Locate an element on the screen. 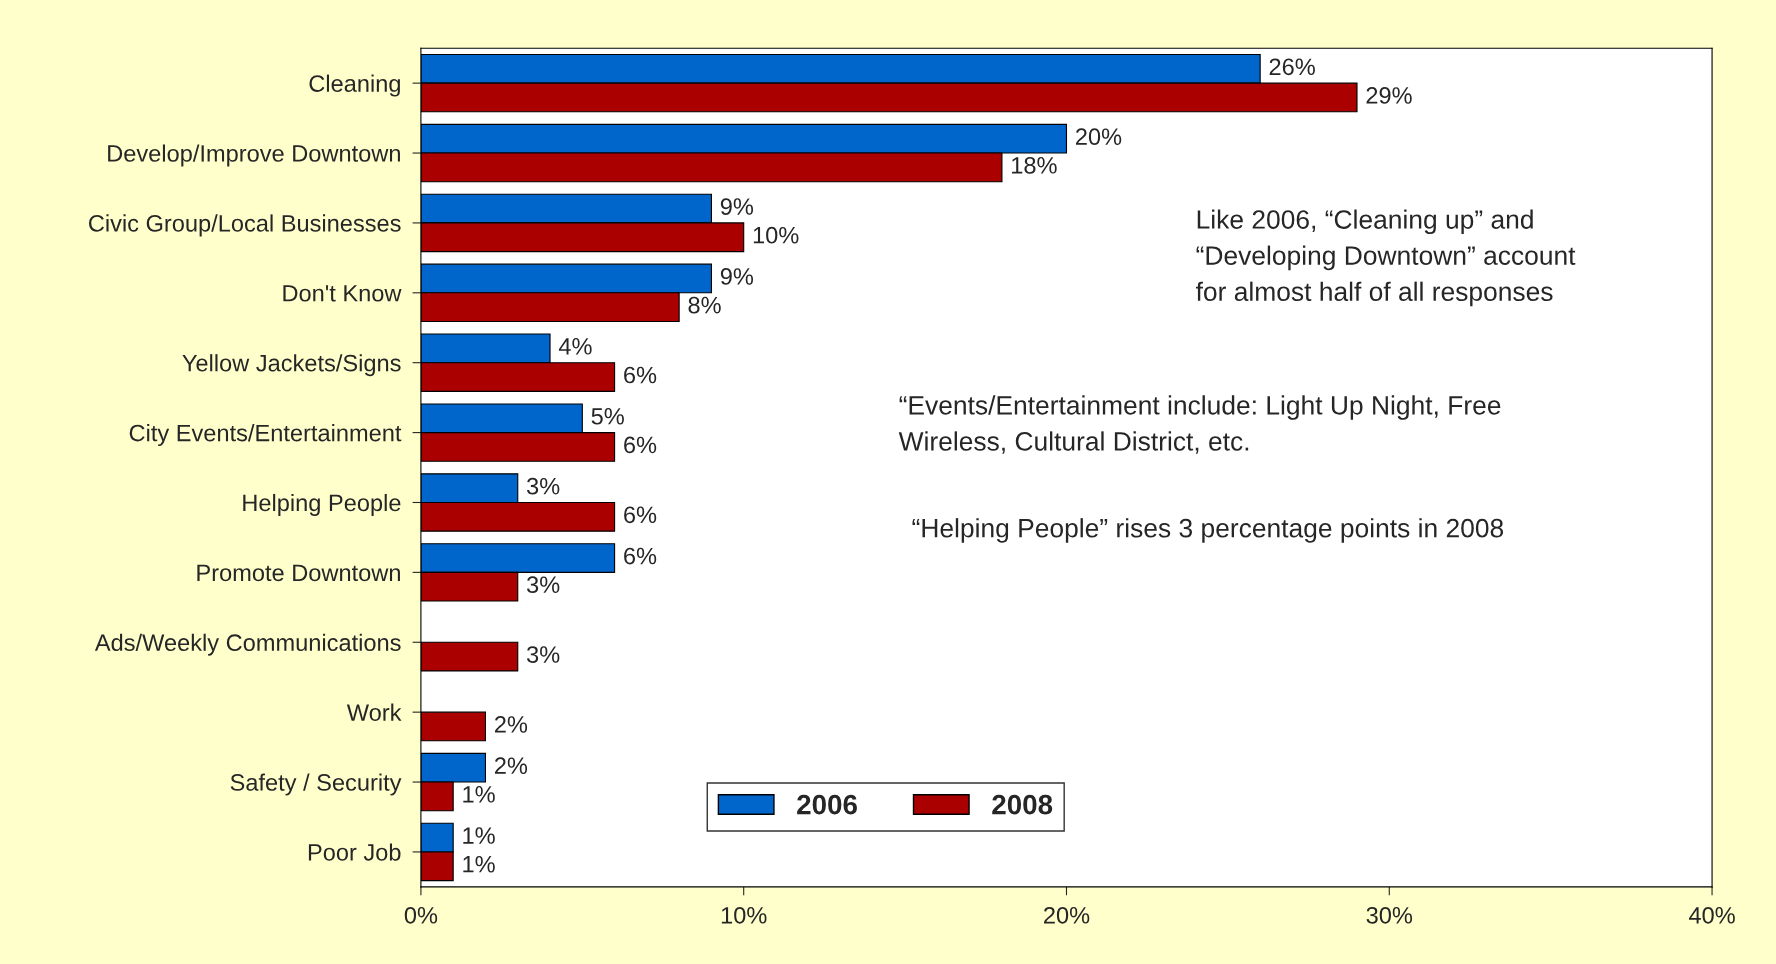 The height and width of the screenshot is (964, 1776). data-label: 18% is located at coordinates (1034, 165).